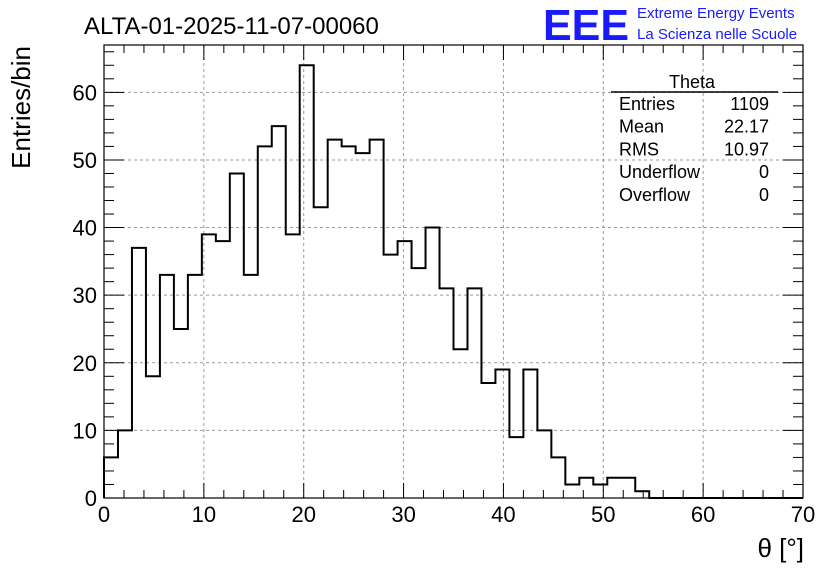 This screenshot has height=572, width=836. What do you see at coordinates (780, 548) in the screenshot?
I see `x-axis-label: θ [°]` at bounding box center [780, 548].